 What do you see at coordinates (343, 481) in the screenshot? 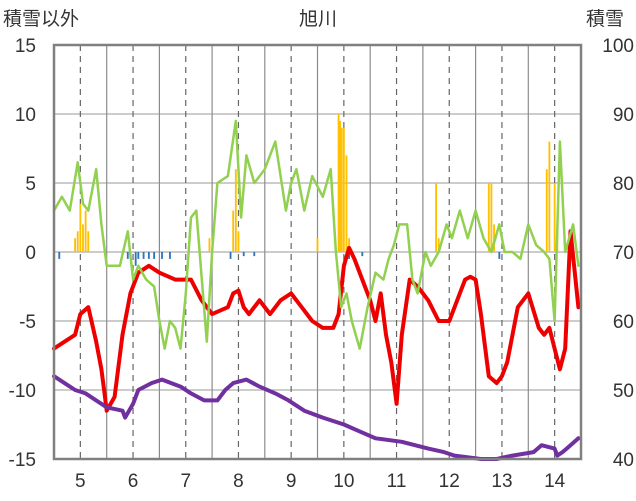
I see `x-tick-label: 10` at bounding box center [343, 481].